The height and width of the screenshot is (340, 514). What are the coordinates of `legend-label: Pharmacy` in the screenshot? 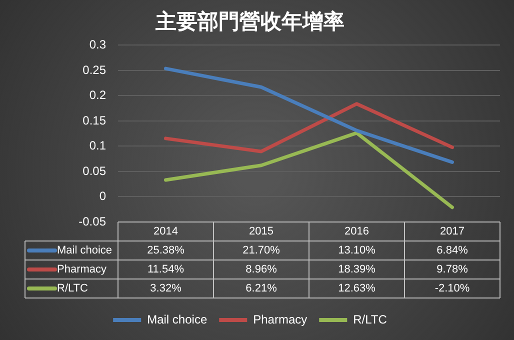 It's located at (82, 270).